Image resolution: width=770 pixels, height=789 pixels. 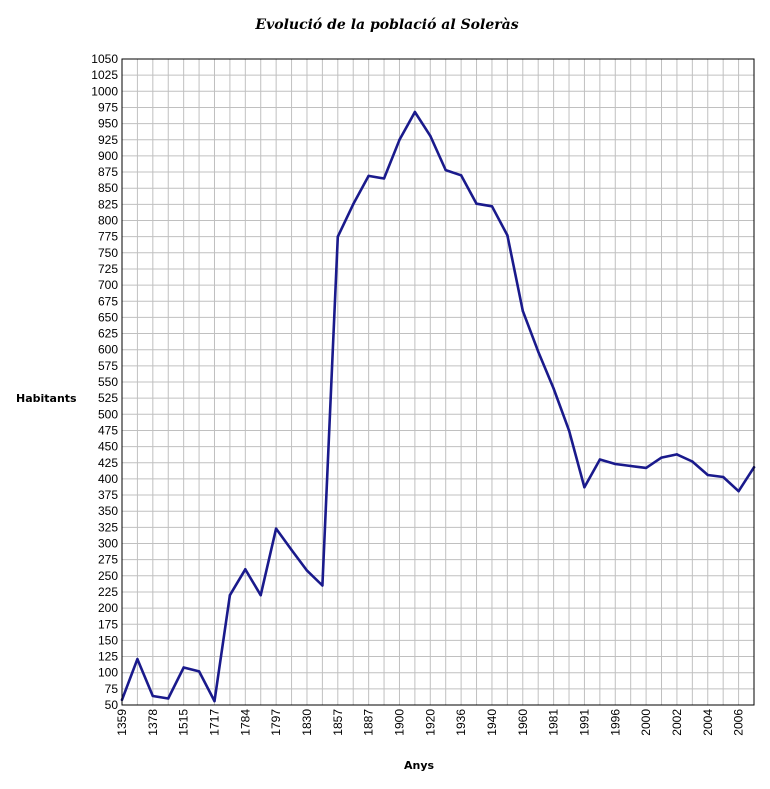 I want to click on y-tick-label: 725, so click(x=108, y=269).